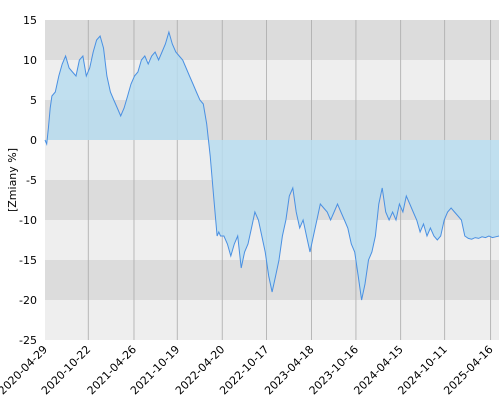 The height and width of the screenshot is (400, 500). I want to click on y-tick-label: 5, so click(33, 100).